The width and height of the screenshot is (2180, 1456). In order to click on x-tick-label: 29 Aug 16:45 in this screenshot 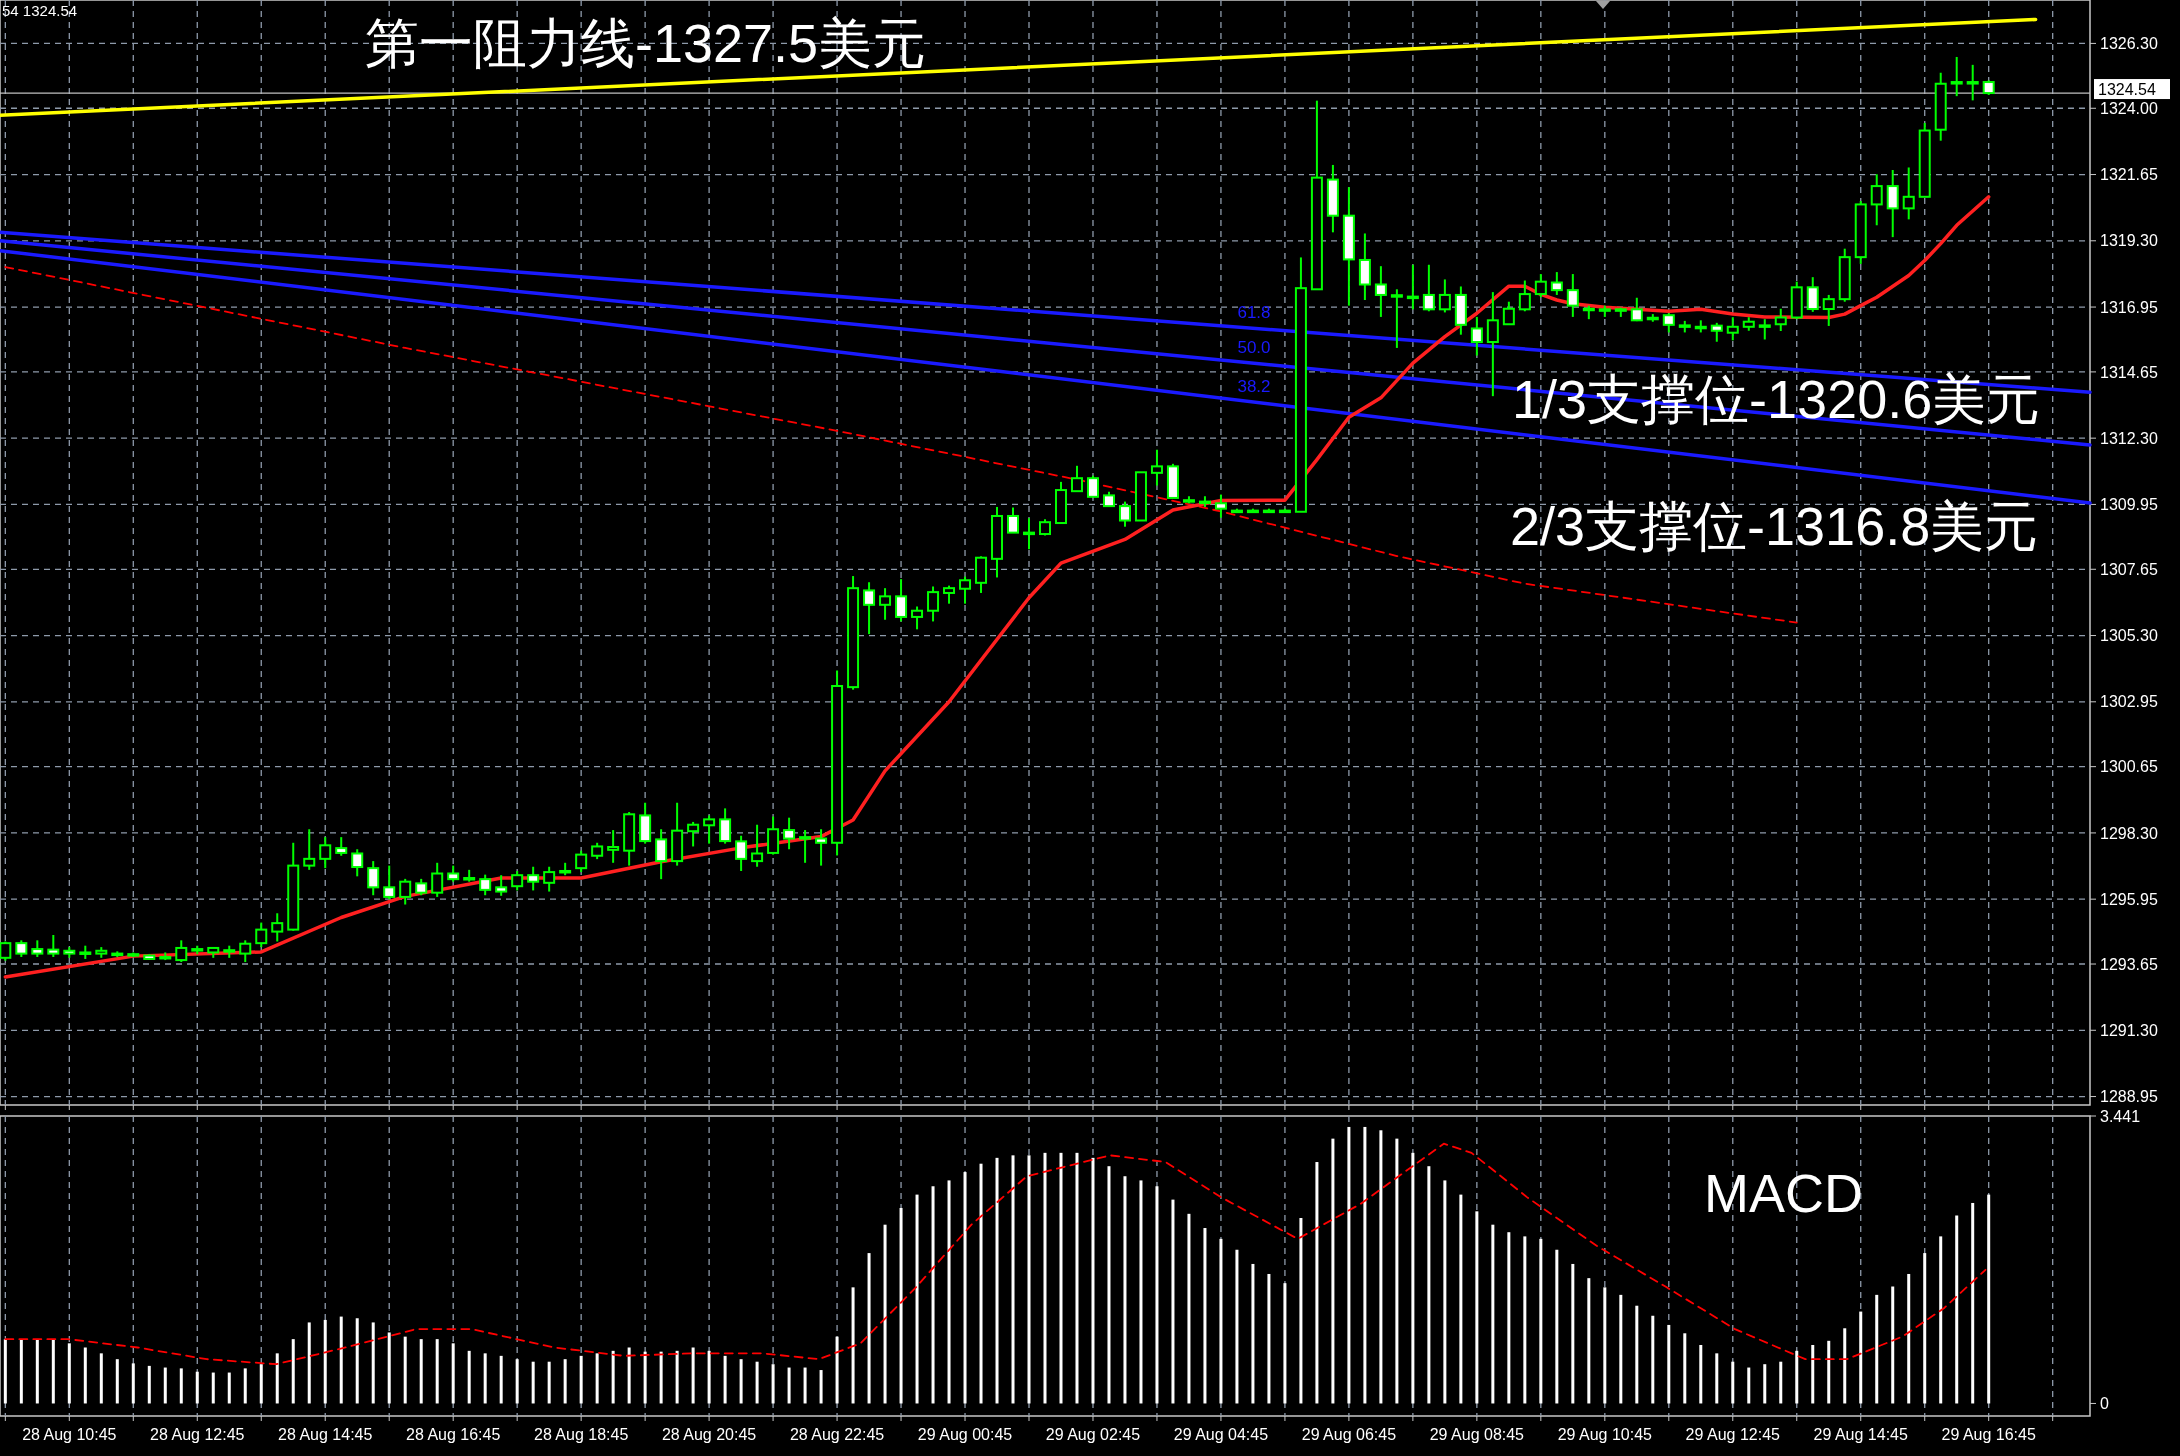, I will do `click(1988, 1434)`.